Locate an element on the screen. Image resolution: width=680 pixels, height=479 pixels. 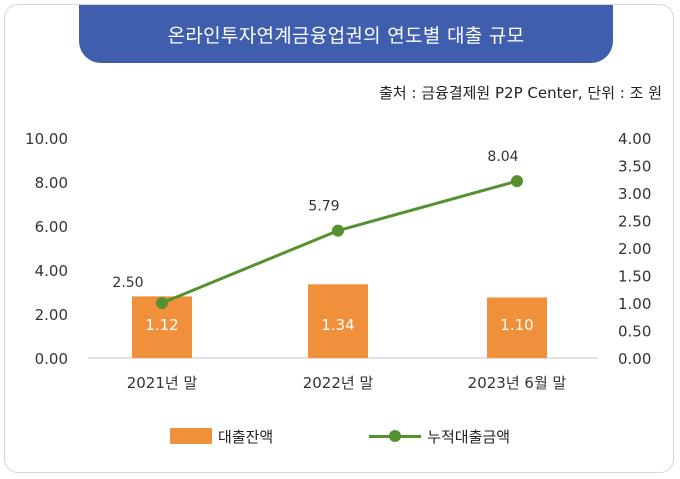
right-tick-label: 0.50 is located at coordinates (634, 332).